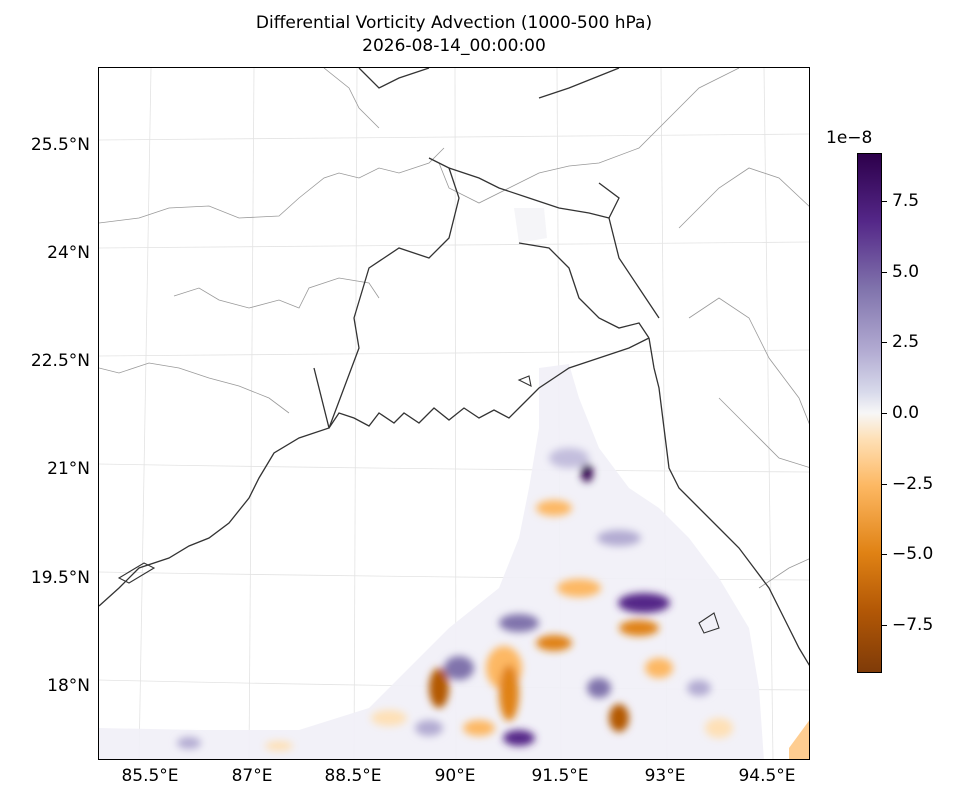 This screenshot has height=805, width=962. Describe the element at coordinates (353, 776) in the screenshot. I see `lon-label: 88.5°E` at that location.